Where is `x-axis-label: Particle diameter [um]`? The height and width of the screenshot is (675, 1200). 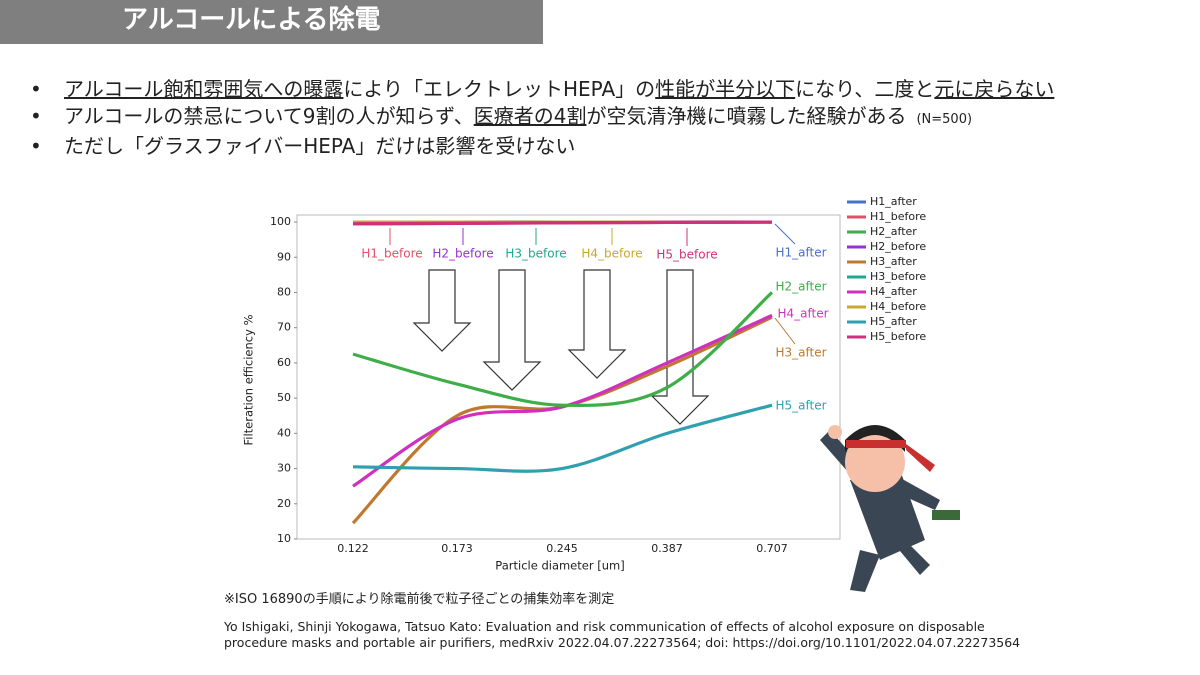
x-axis-label: Particle diameter [um] is located at coordinates (559, 566).